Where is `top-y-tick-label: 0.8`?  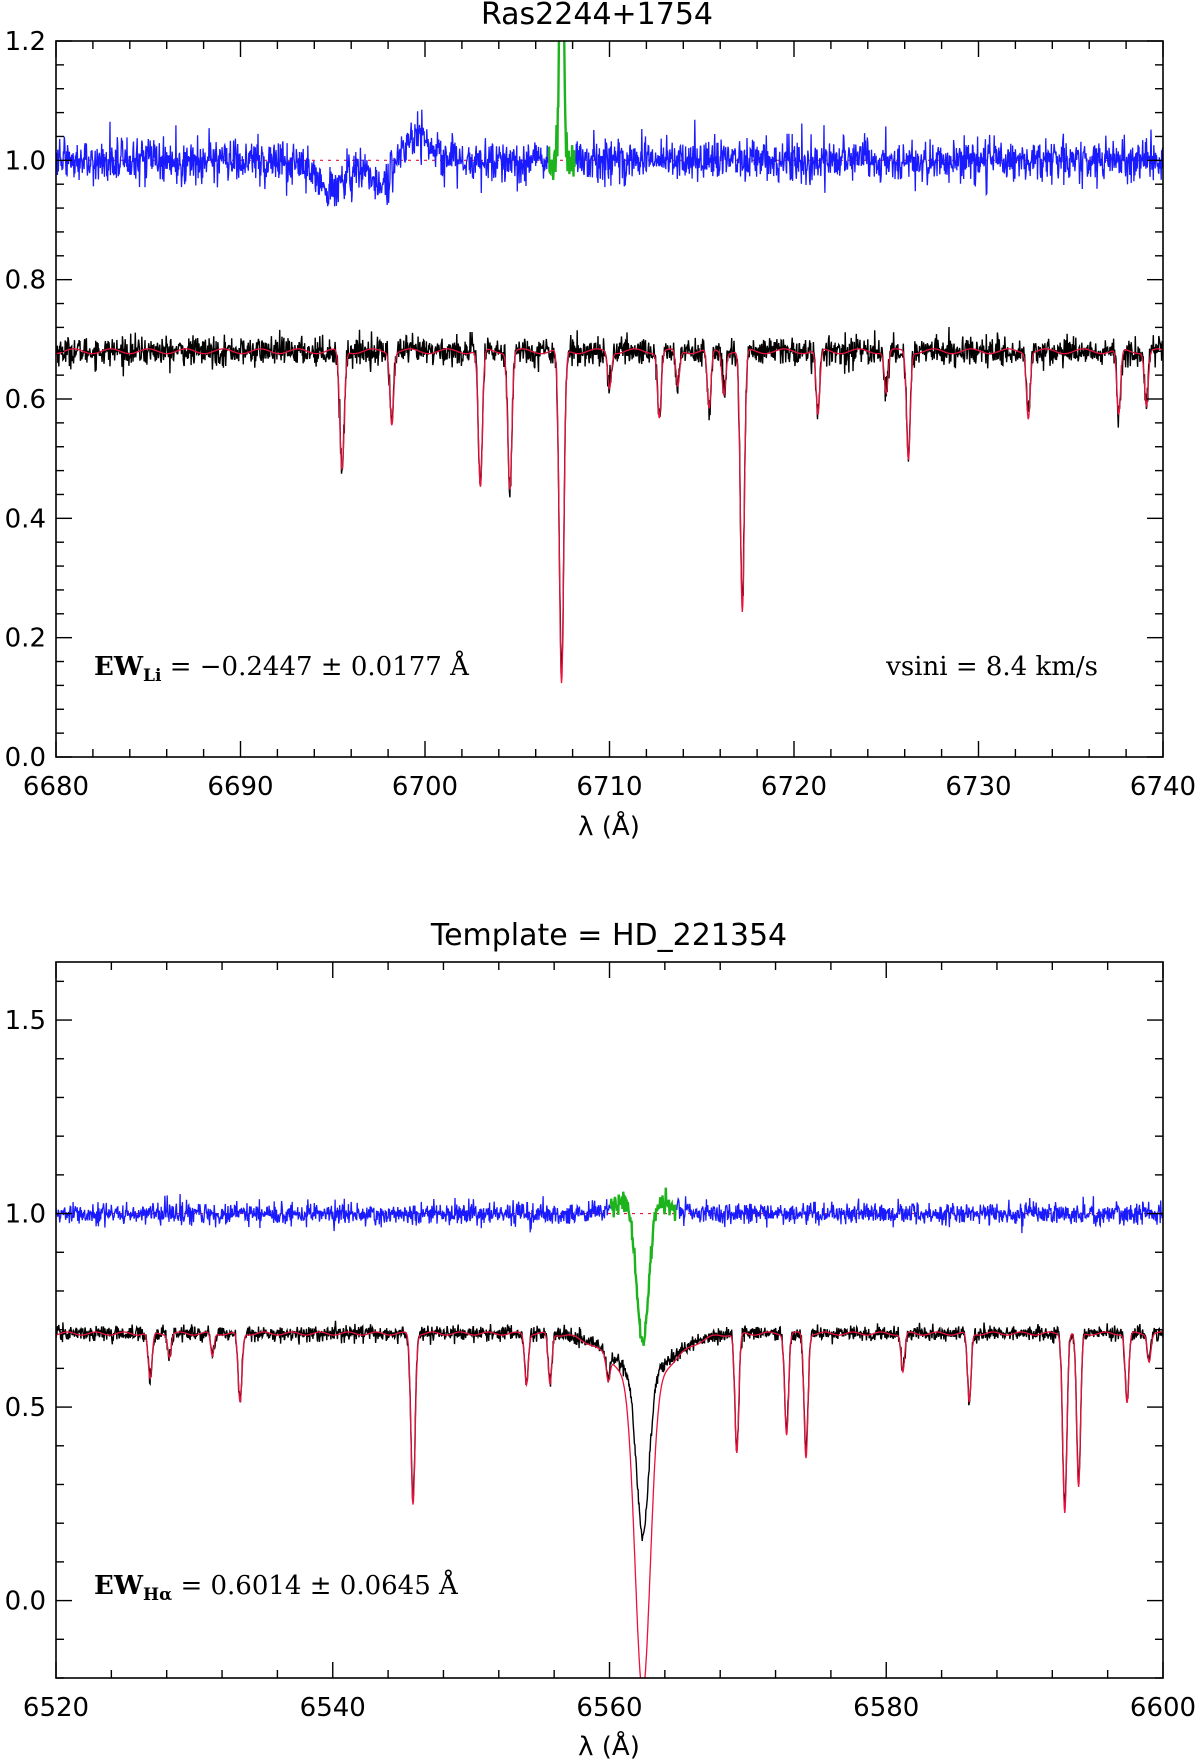 top-y-tick-label: 0.8 is located at coordinates (25, 281).